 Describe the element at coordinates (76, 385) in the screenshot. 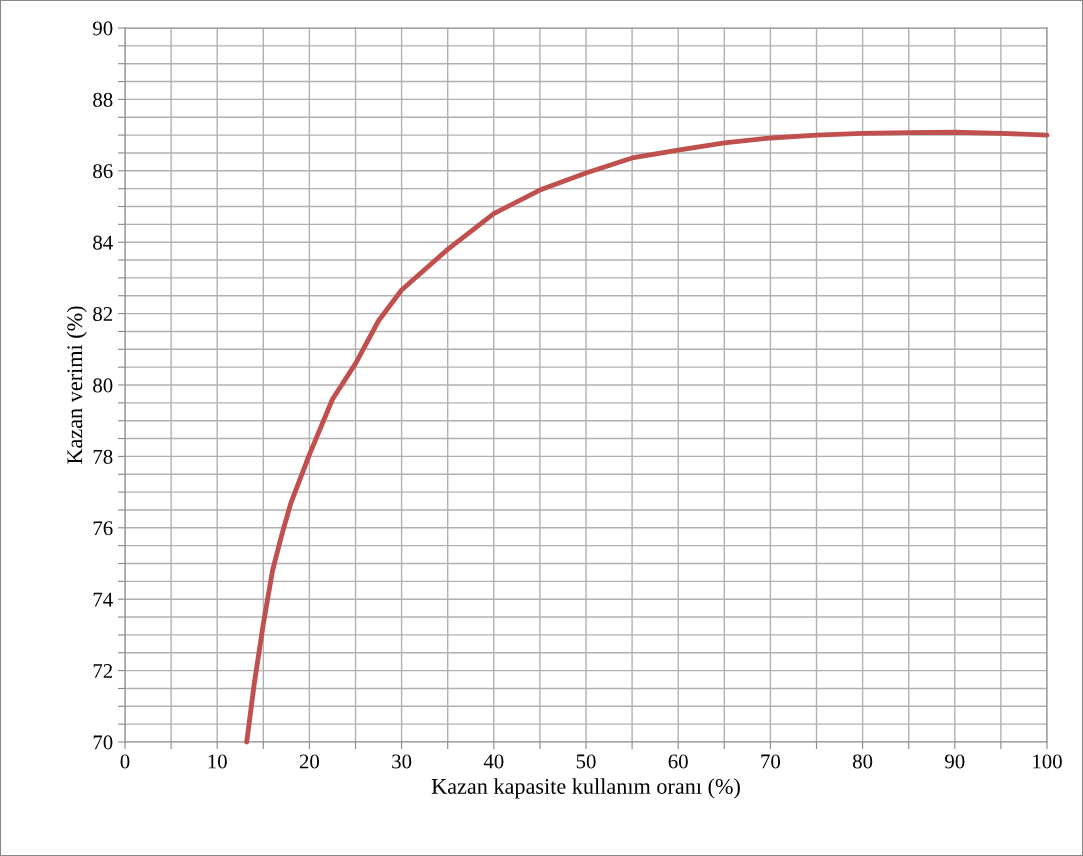

I see `y-axis-title: Kazan verimi (%)` at that location.